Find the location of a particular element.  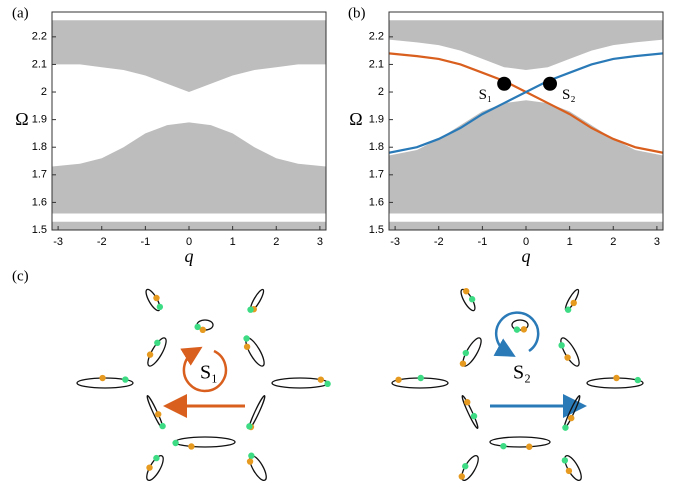

circulation-label: S₁ is located at coordinates (209, 373).